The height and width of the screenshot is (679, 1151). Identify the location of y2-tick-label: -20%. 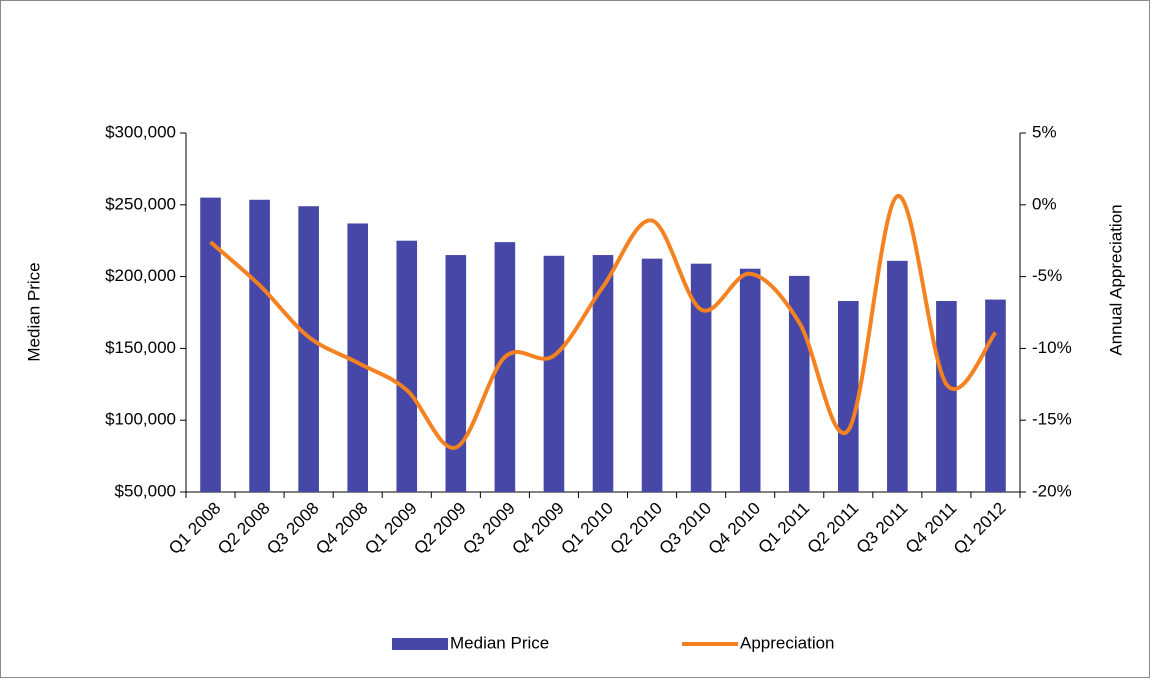
(1052, 490).